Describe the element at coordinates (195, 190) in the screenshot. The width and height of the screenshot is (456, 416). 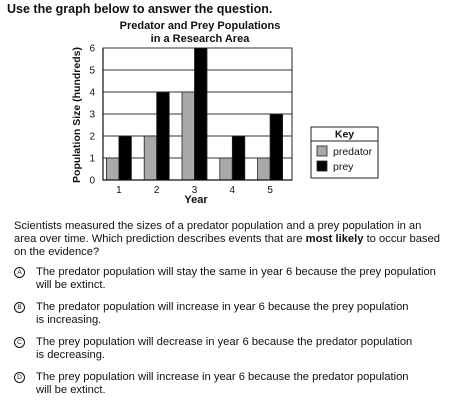
I see `x-tick-label-3: 3` at that location.